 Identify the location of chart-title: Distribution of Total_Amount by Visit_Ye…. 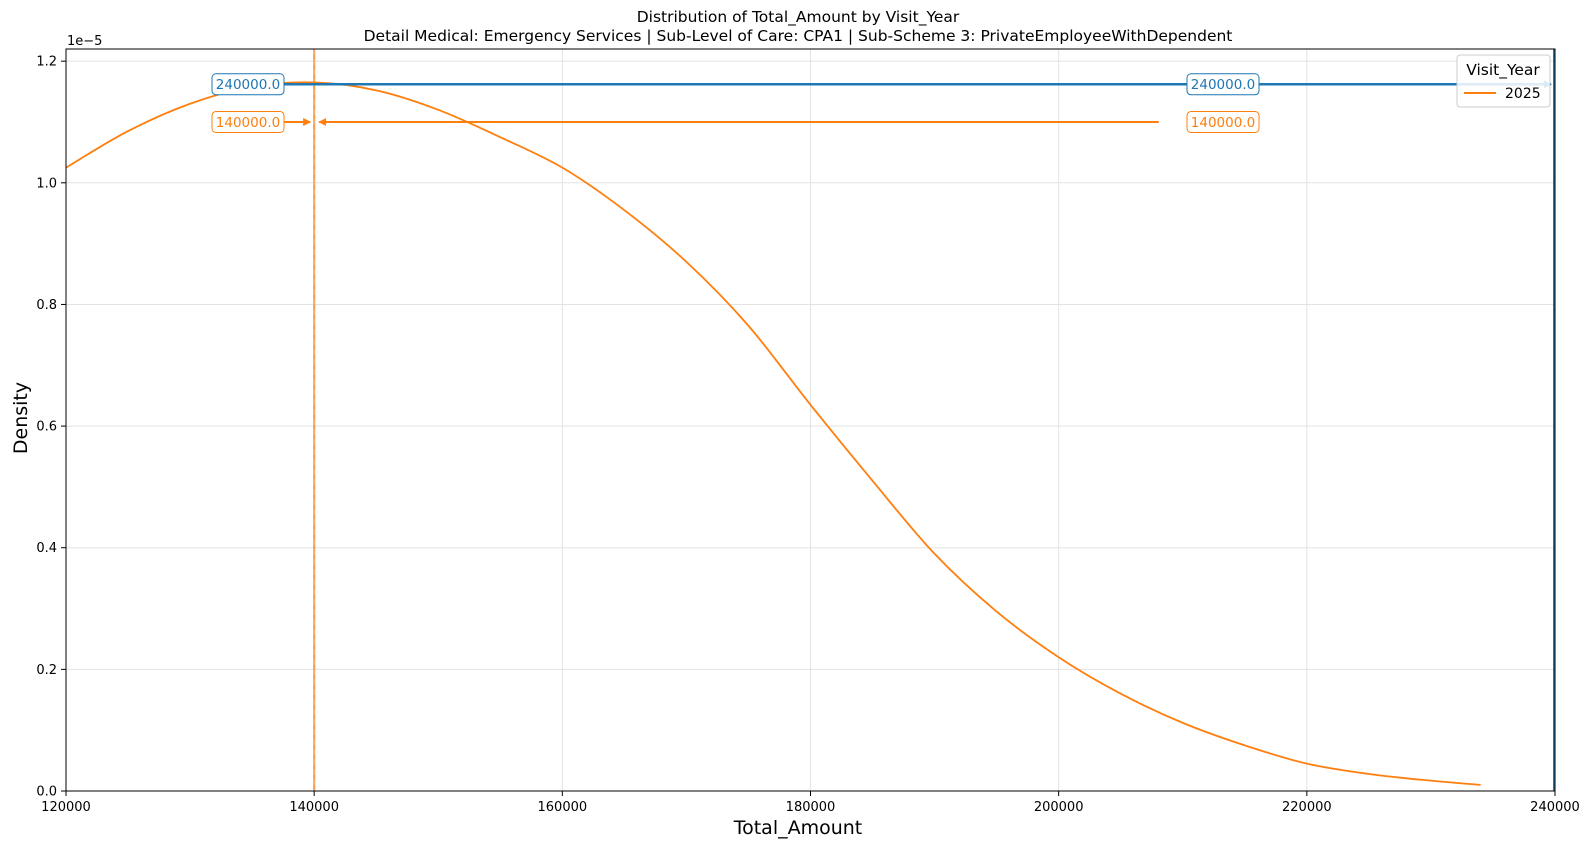
(798, 17).